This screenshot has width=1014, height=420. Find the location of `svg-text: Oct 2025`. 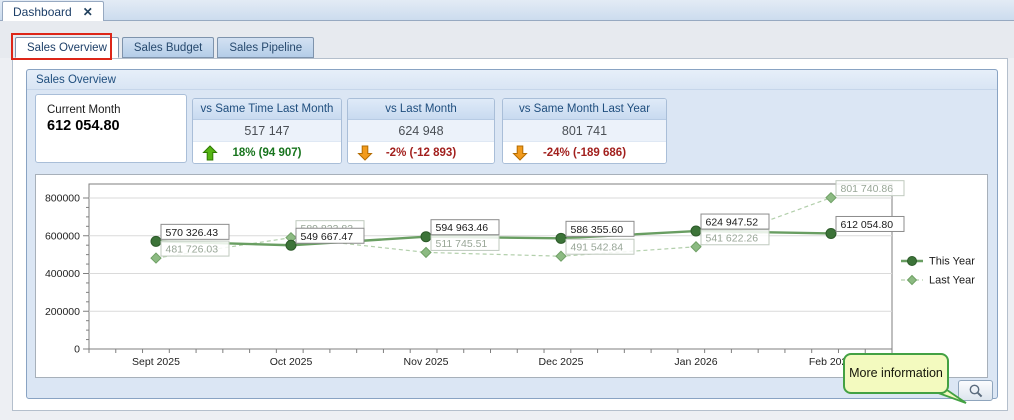

svg-text: Oct 2025 is located at coordinates (291, 362).